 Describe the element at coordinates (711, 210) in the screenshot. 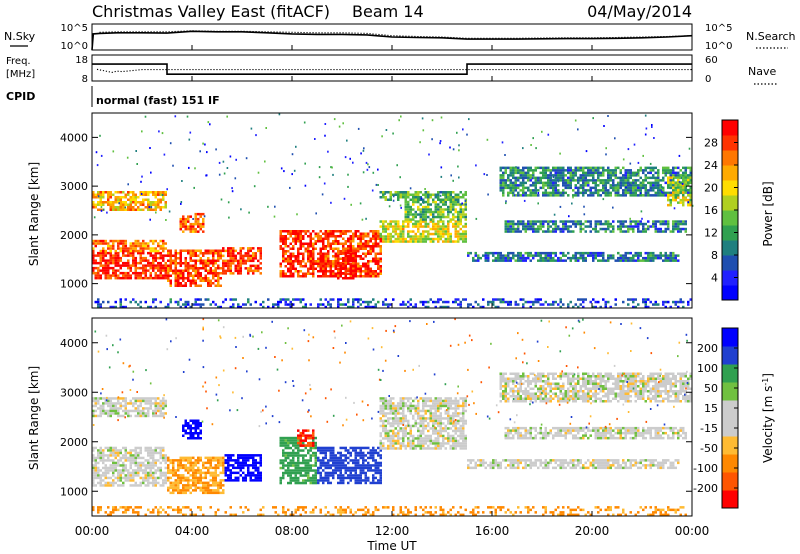

I see `power-cbar-tick-label-3: 16` at that location.